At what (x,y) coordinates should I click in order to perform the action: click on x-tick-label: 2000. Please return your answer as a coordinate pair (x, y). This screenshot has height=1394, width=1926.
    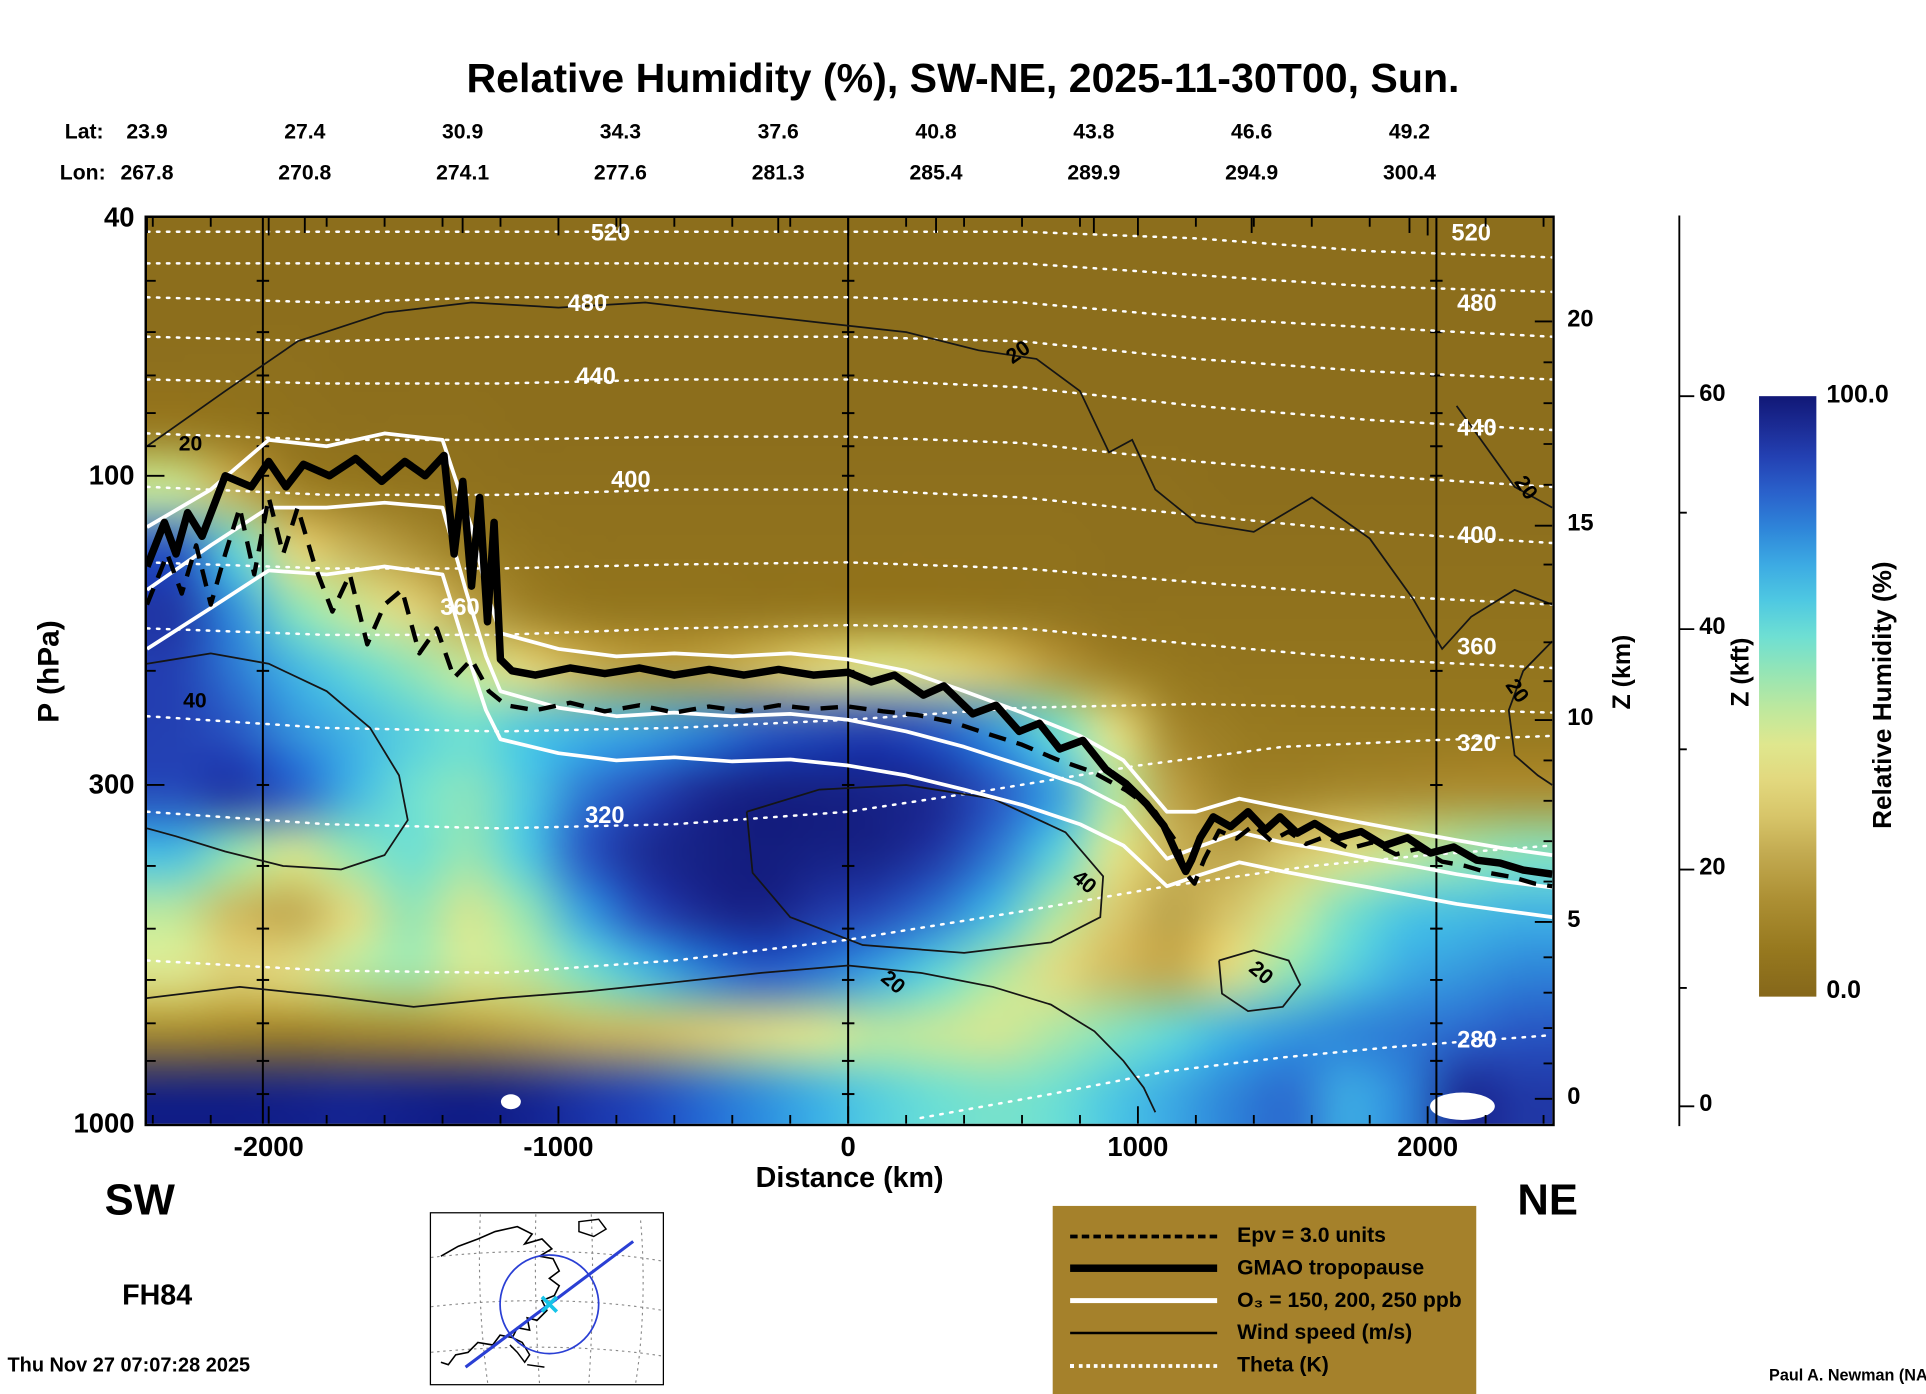
    Looking at the image, I should click on (1428, 1147).